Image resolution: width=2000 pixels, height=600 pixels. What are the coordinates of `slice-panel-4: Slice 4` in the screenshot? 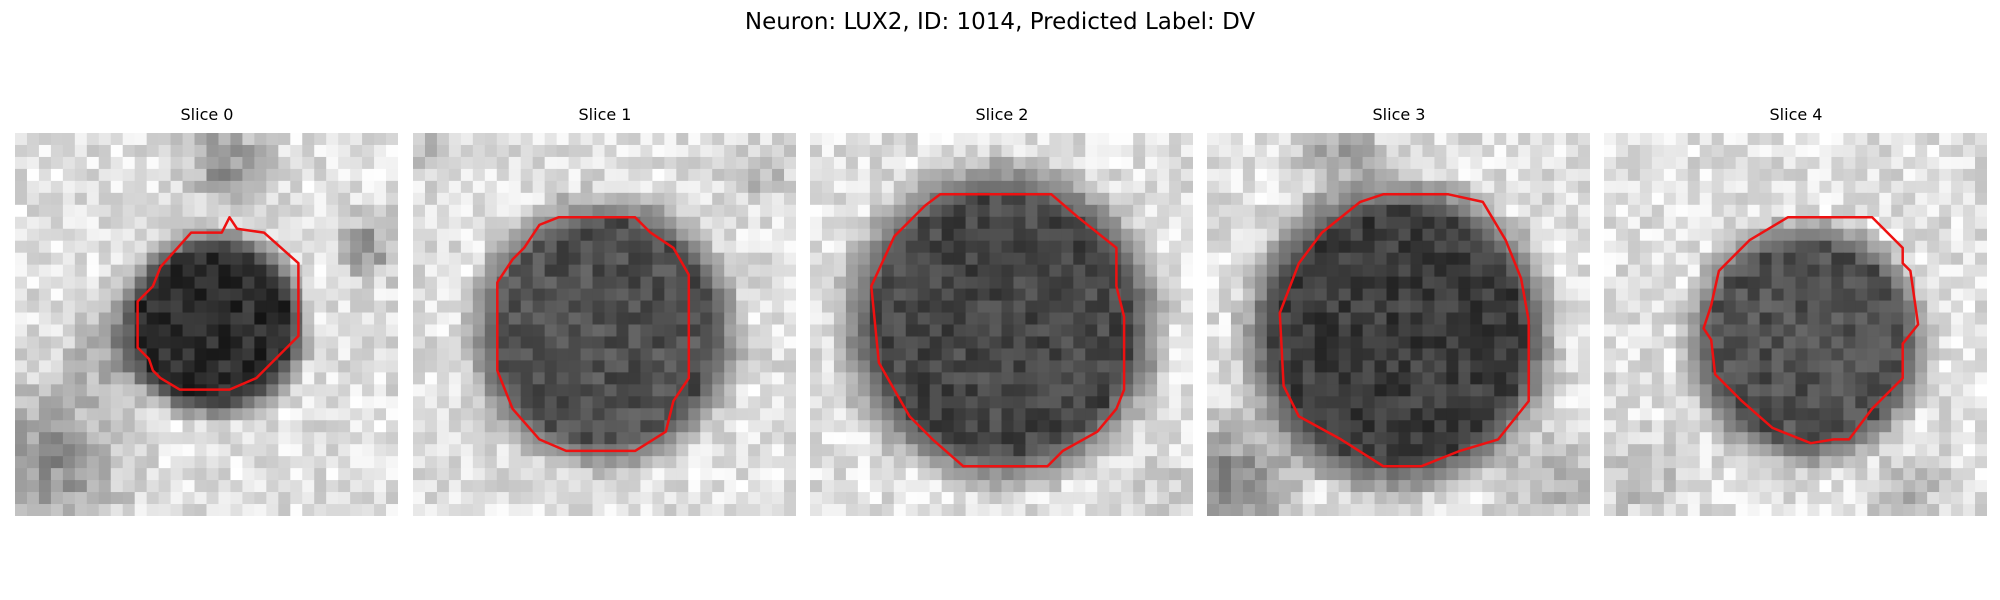 It's located at (1796, 310).